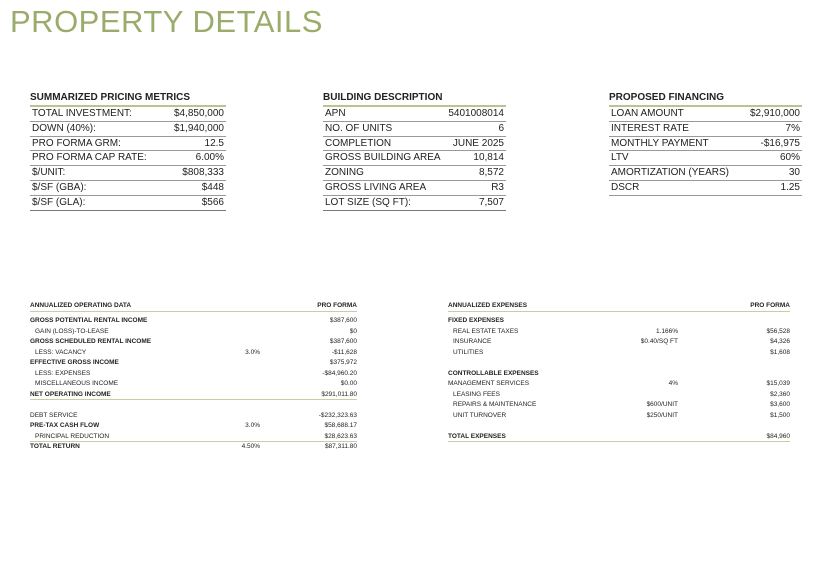 This screenshot has width=825, height=561. Describe the element at coordinates (63, 373) in the screenshot. I see `row-label: LESS: EXPENSES` at that location.